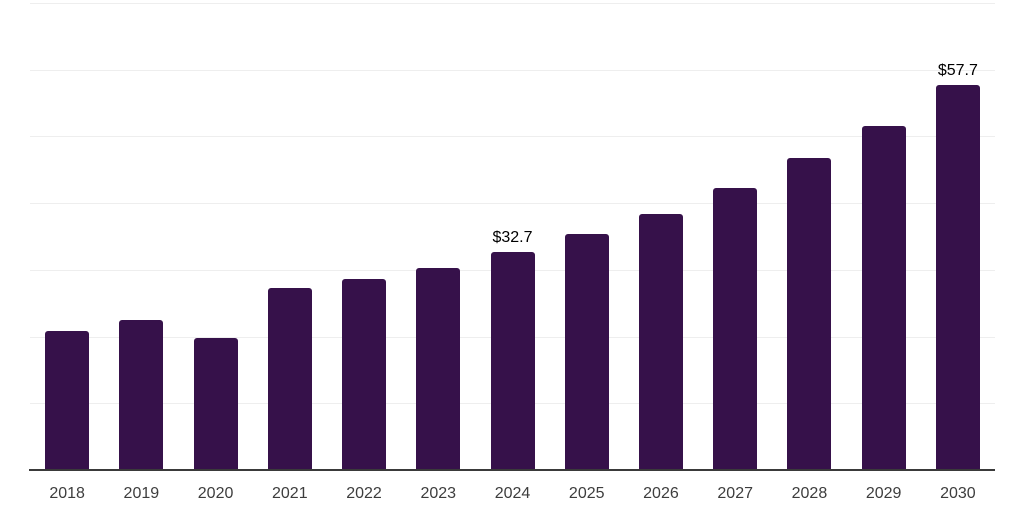  Describe the element at coordinates (809, 493) in the screenshot. I see `x-tick-2028: 2028` at that location.